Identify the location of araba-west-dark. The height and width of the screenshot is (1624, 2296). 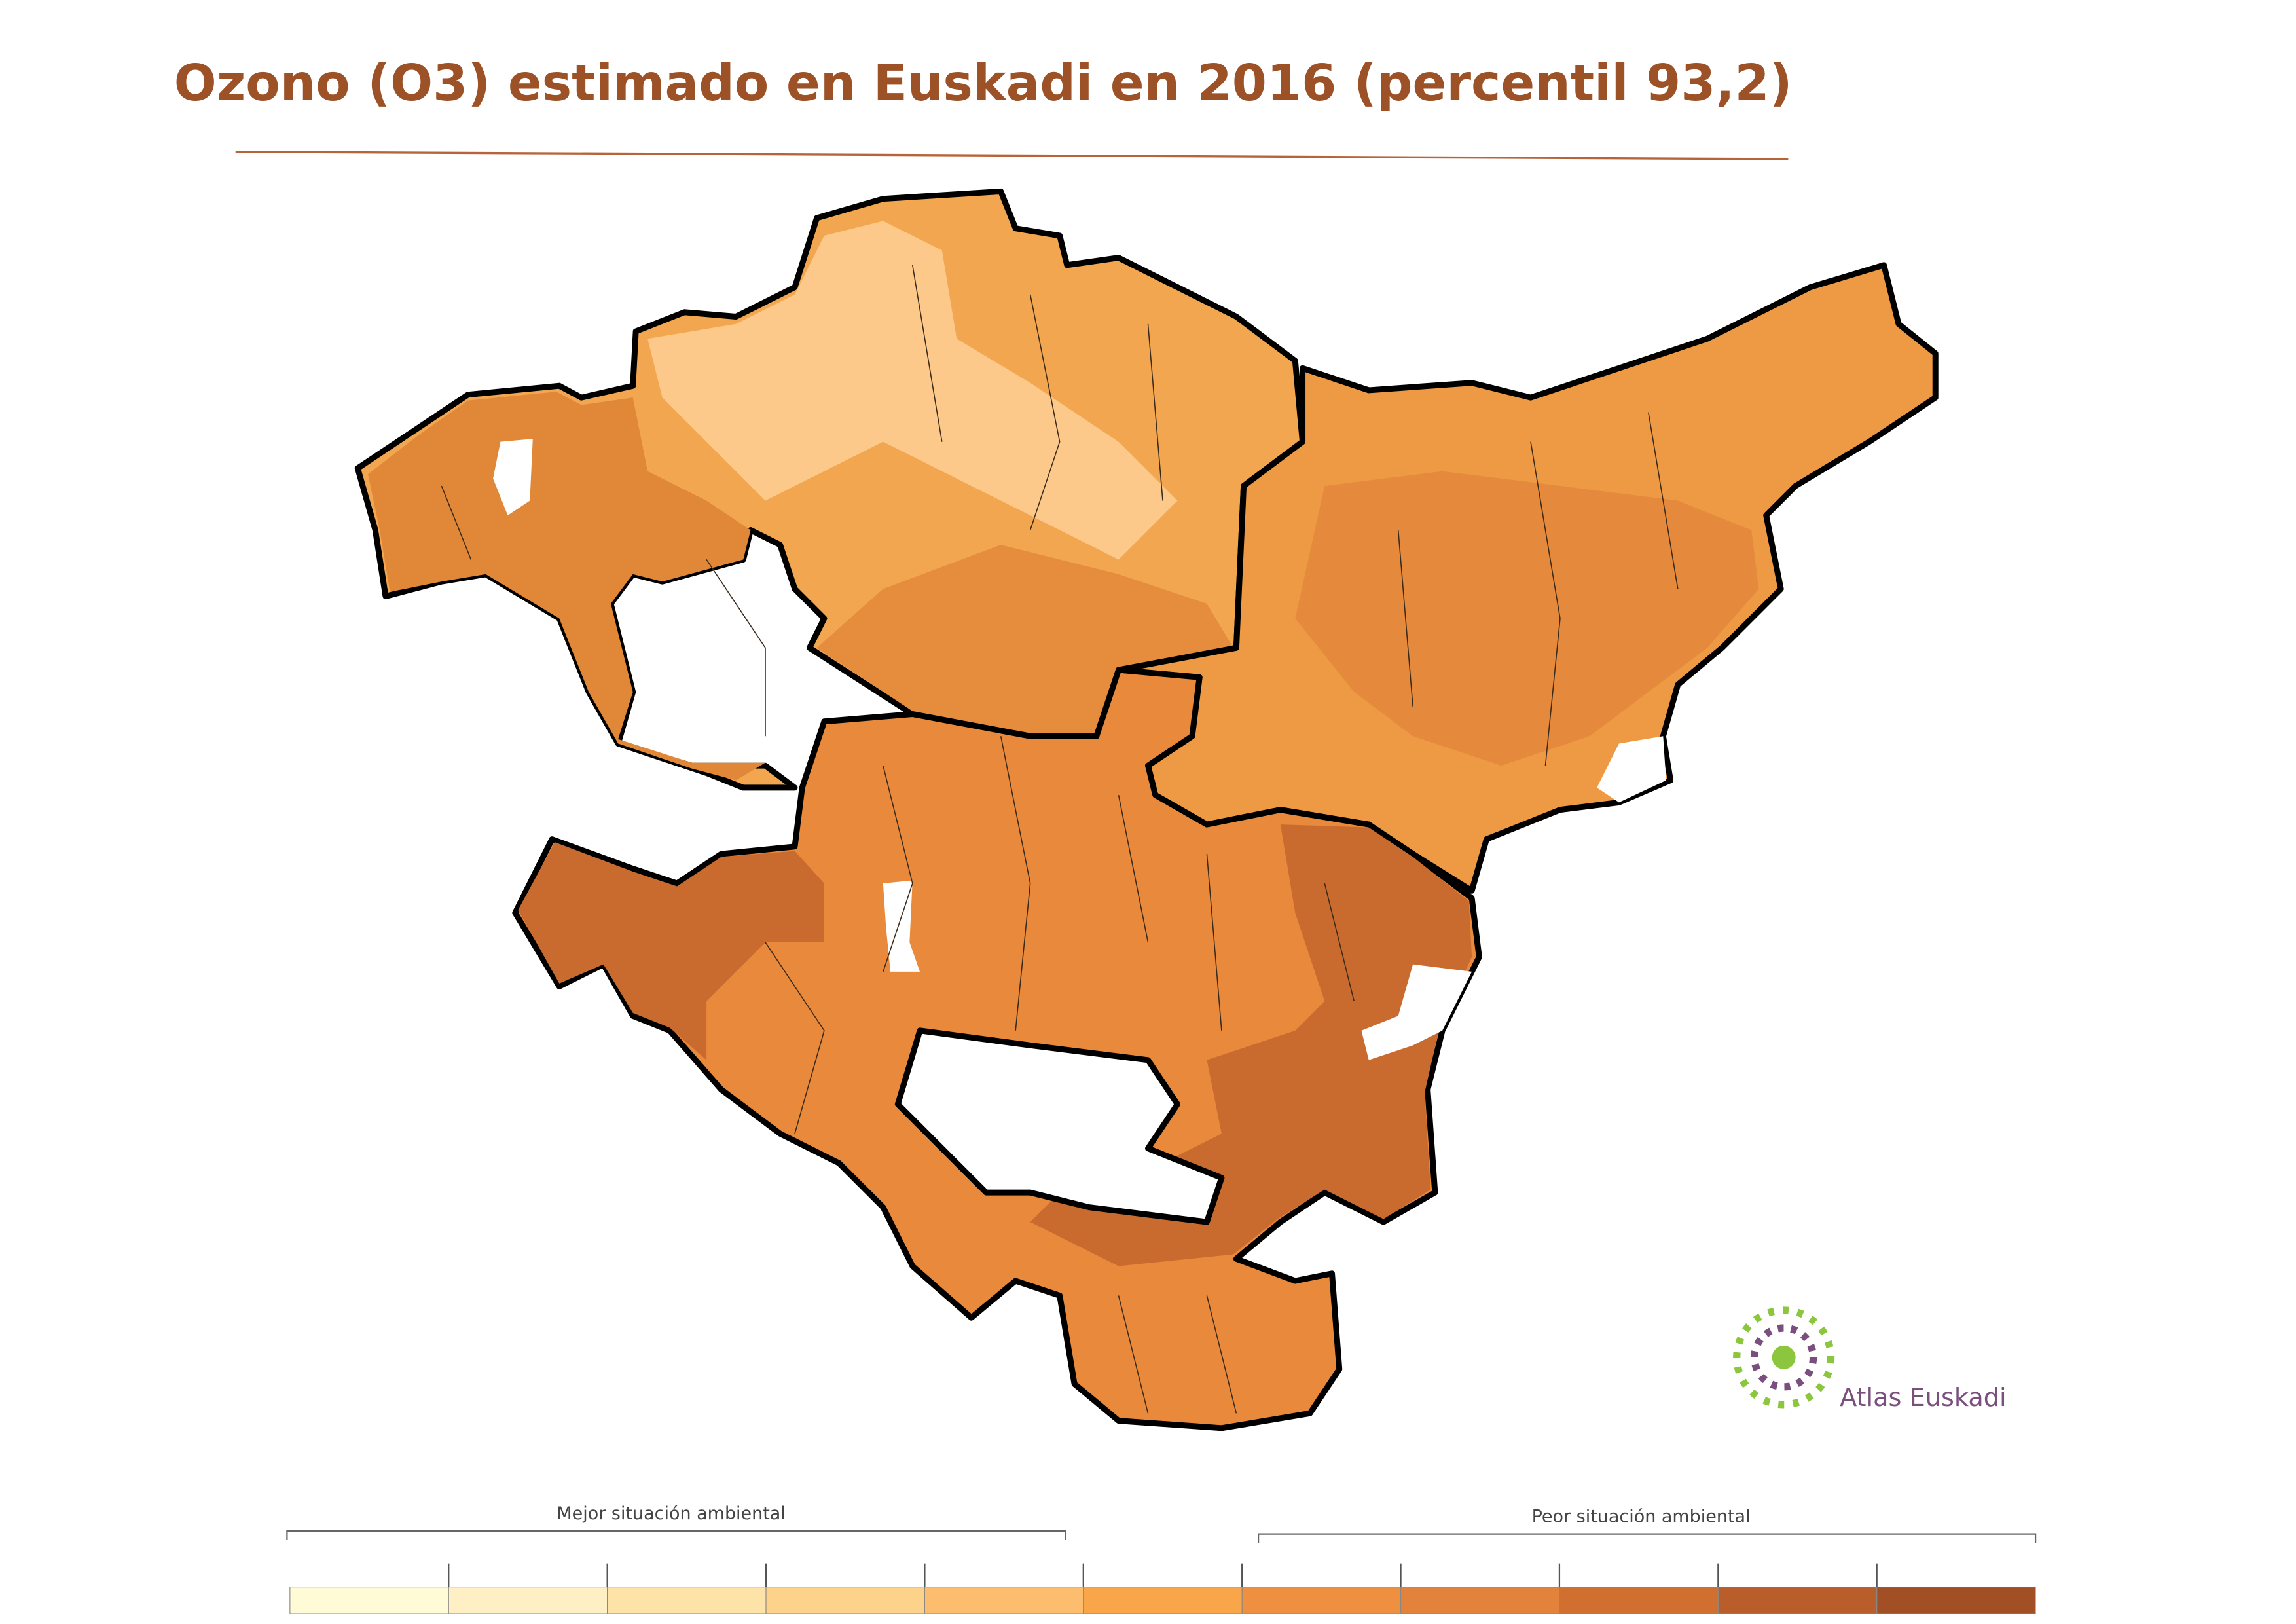
(671, 951).